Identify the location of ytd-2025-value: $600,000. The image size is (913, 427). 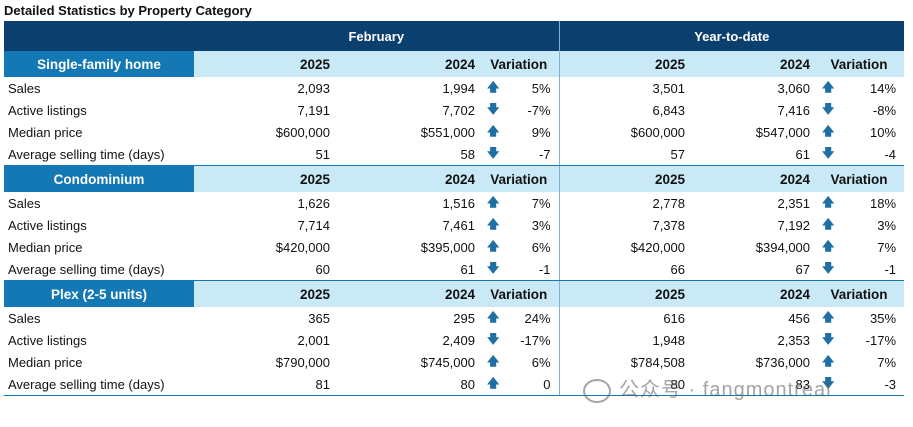
(624, 132).